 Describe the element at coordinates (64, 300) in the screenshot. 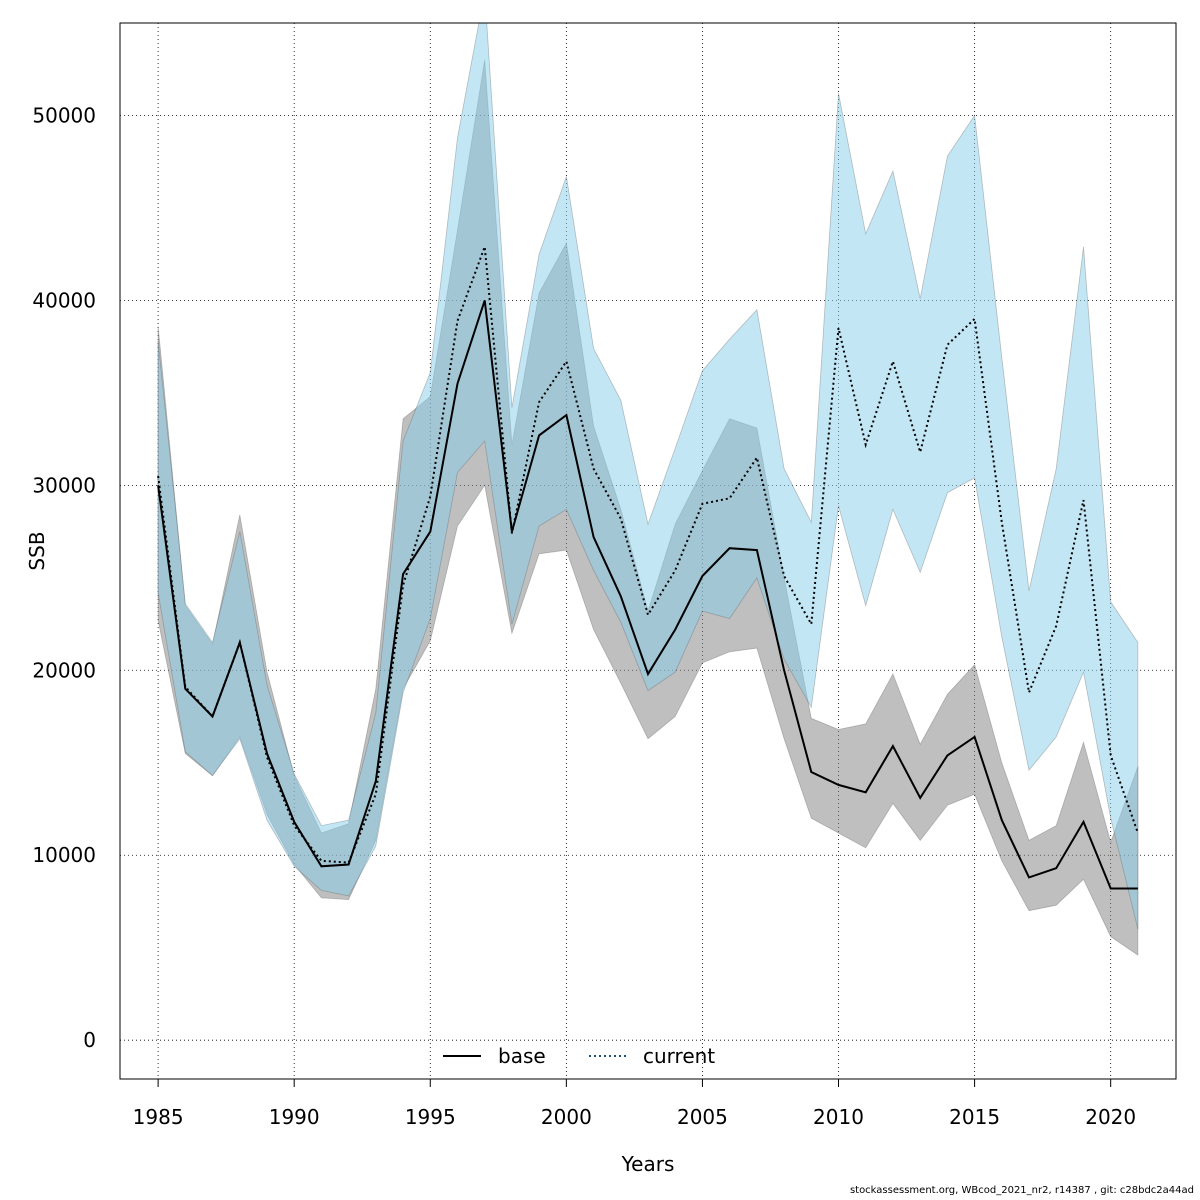

I see `y-tick-label: 40000` at that location.